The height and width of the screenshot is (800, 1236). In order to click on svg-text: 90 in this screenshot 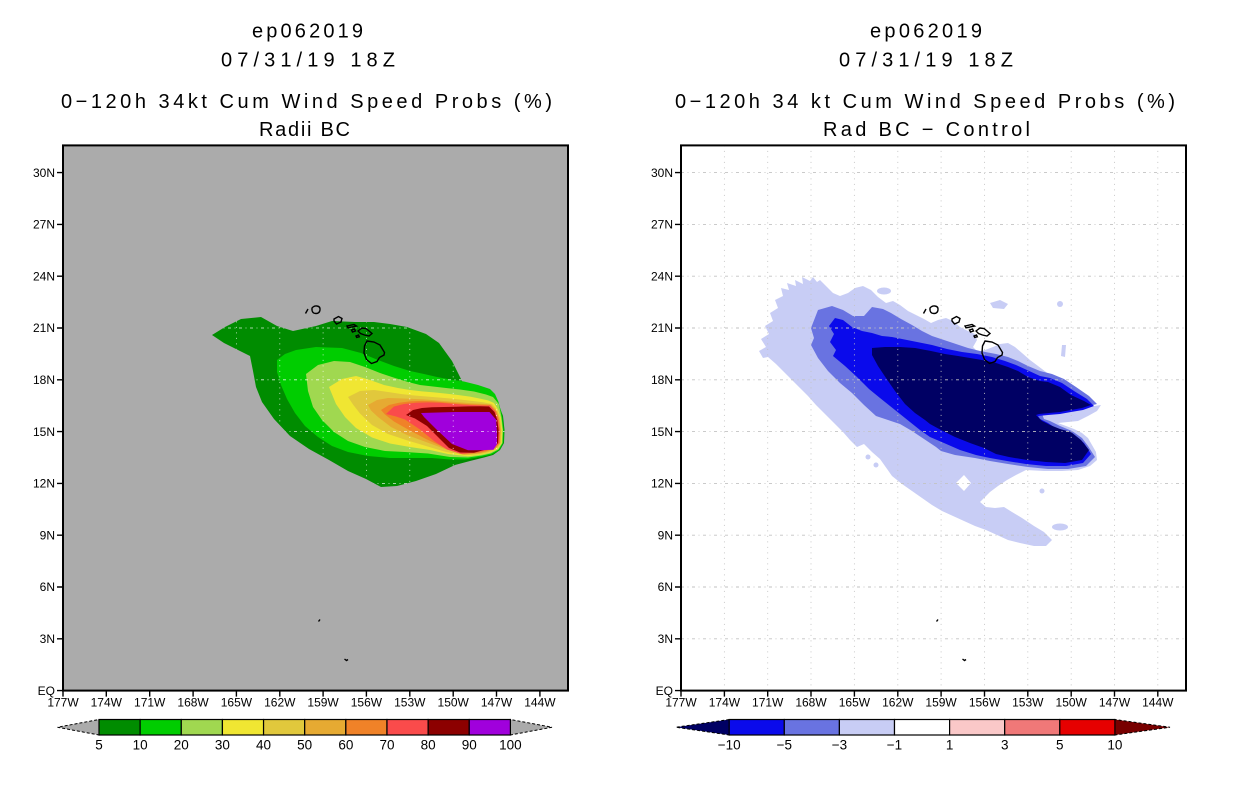, I will do `click(469, 745)`.